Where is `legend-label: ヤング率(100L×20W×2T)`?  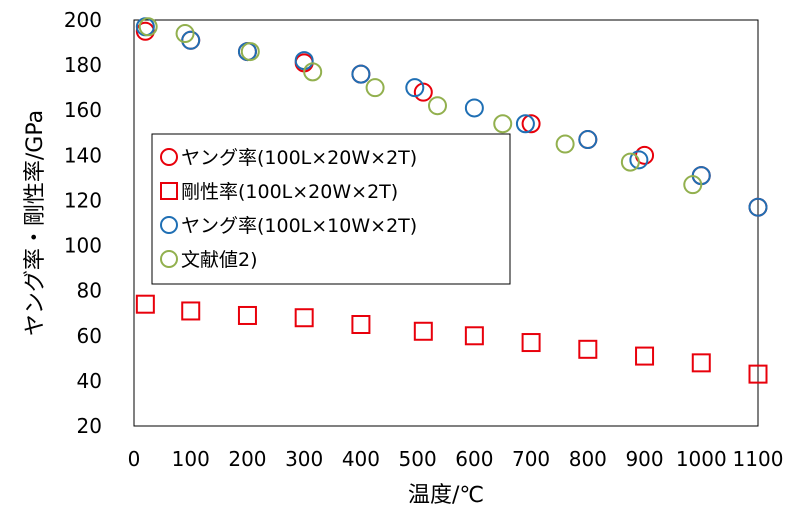 legend-label: ヤング率(100L×20W×2T) is located at coordinates (299, 158).